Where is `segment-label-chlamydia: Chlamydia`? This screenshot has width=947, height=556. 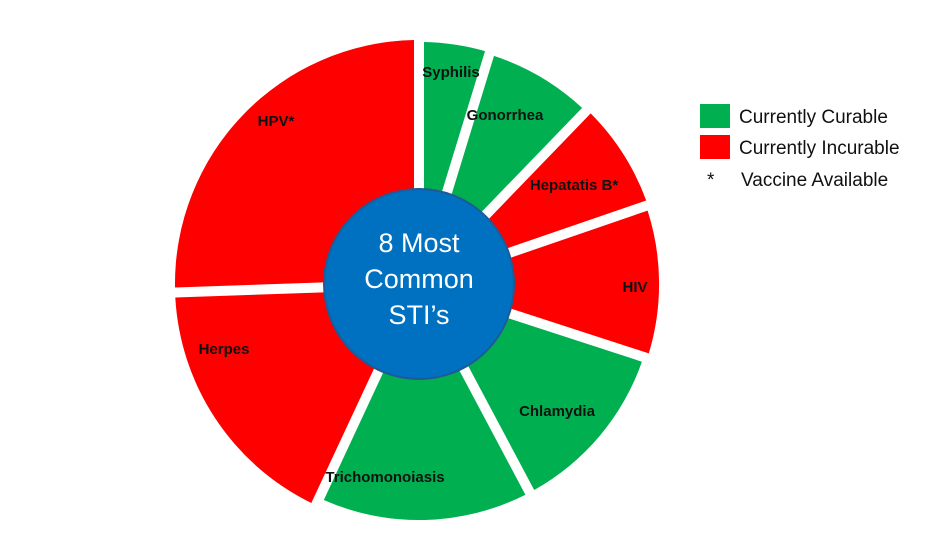 segment-label-chlamydia: Chlamydia is located at coordinates (557, 411).